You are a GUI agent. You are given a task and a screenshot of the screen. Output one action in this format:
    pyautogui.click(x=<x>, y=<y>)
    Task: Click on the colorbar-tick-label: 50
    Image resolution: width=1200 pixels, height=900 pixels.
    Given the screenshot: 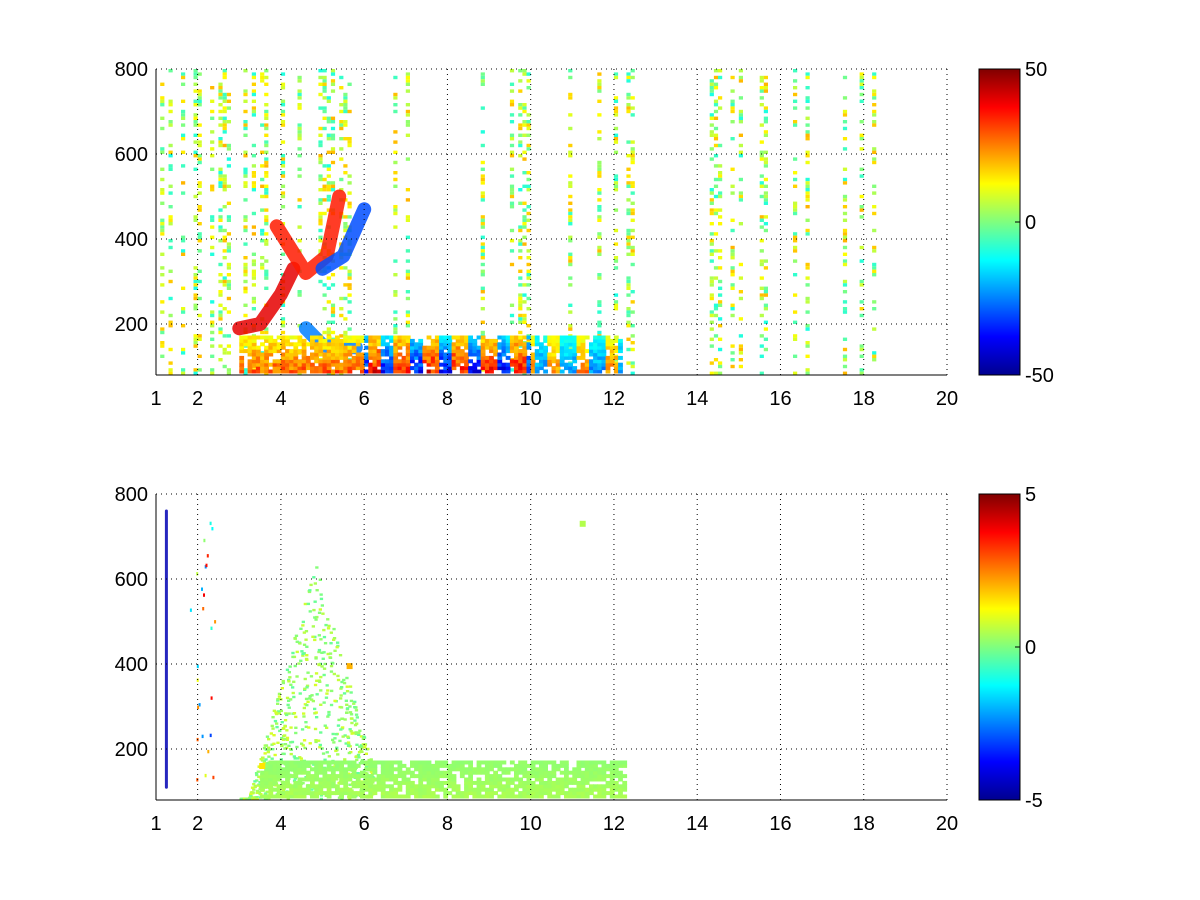 What is the action you would take?
    pyautogui.click(x=1036, y=70)
    